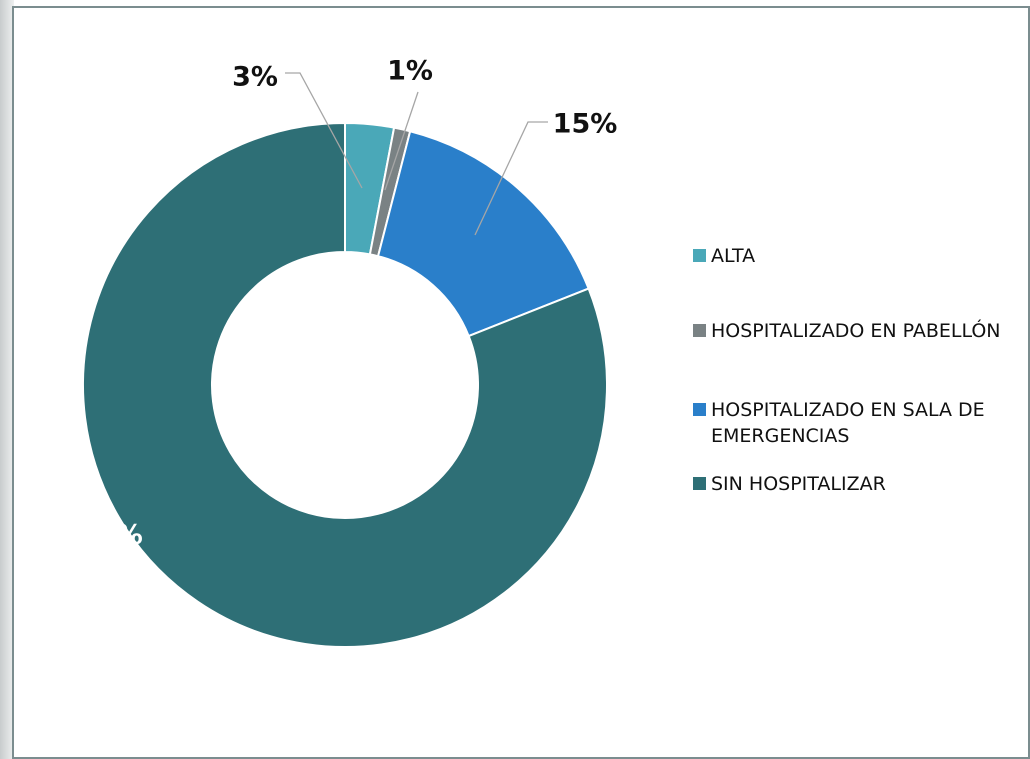 Image resolution: width=1030 pixels, height=759 pixels. What do you see at coordinates (110, 534) in the screenshot?
I see `data-label: 81%` at bounding box center [110, 534].